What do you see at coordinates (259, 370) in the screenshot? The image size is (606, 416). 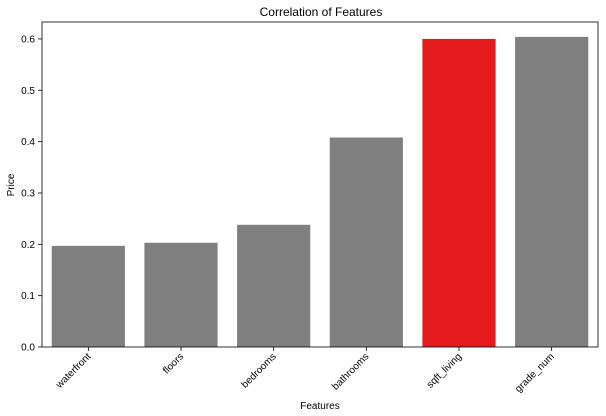 I see `x-tick-label: bedrooms` at bounding box center [259, 370].